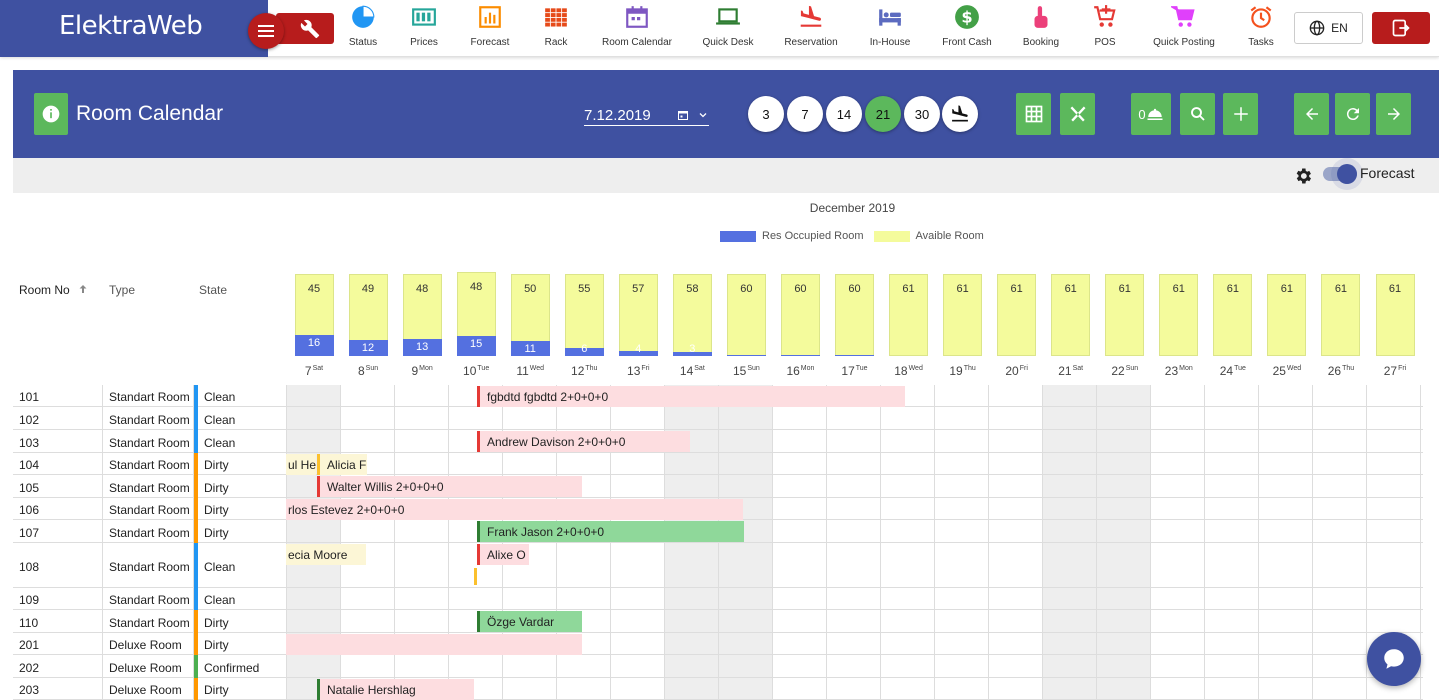 Image resolution: width=1439 pixels, height=700 pixels. Describe the element at coordinates (363, 28) in the screenshot. I see `nav-status: Status` at that location.